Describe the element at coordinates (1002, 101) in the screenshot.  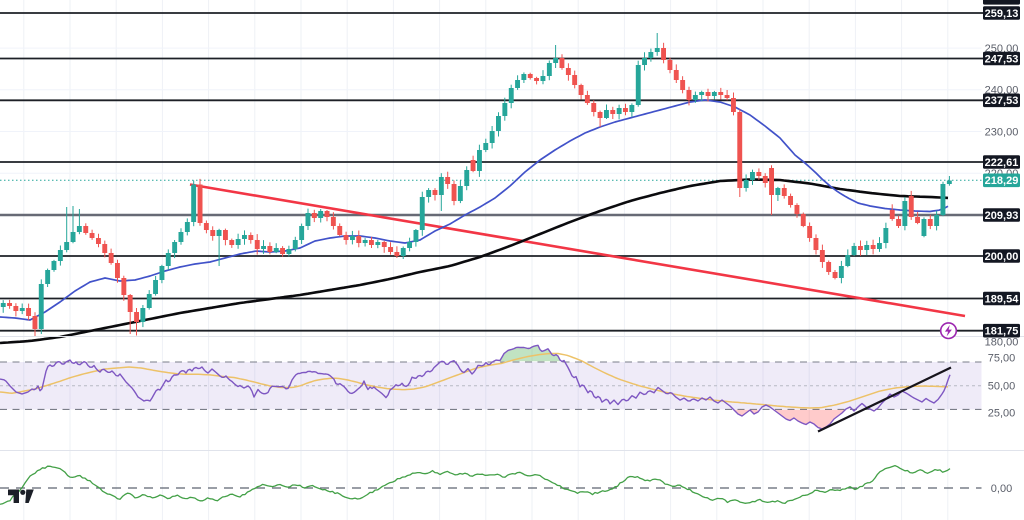
I see `svg-text: 237,53` at that location.